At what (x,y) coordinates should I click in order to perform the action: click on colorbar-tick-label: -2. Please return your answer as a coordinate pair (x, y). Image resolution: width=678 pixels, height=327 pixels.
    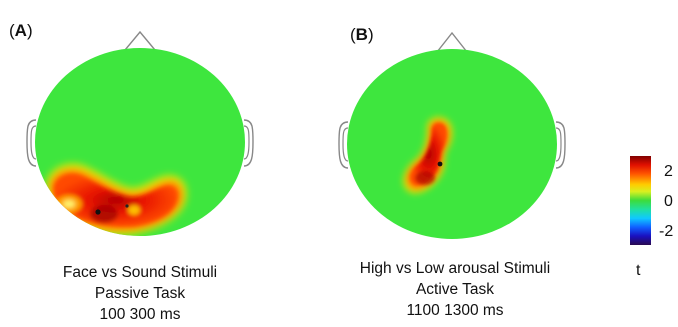
    Looking at the image, I should click on (666, 231).